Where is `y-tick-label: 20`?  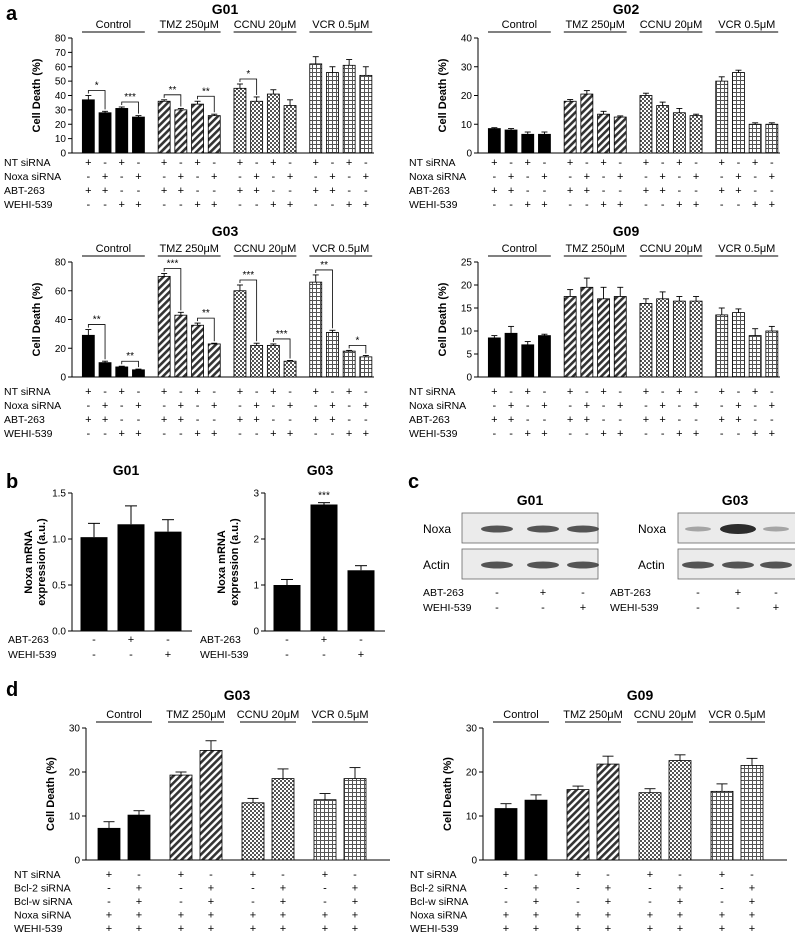
y-tick-label: 20 is located at coordinates (467, 96).